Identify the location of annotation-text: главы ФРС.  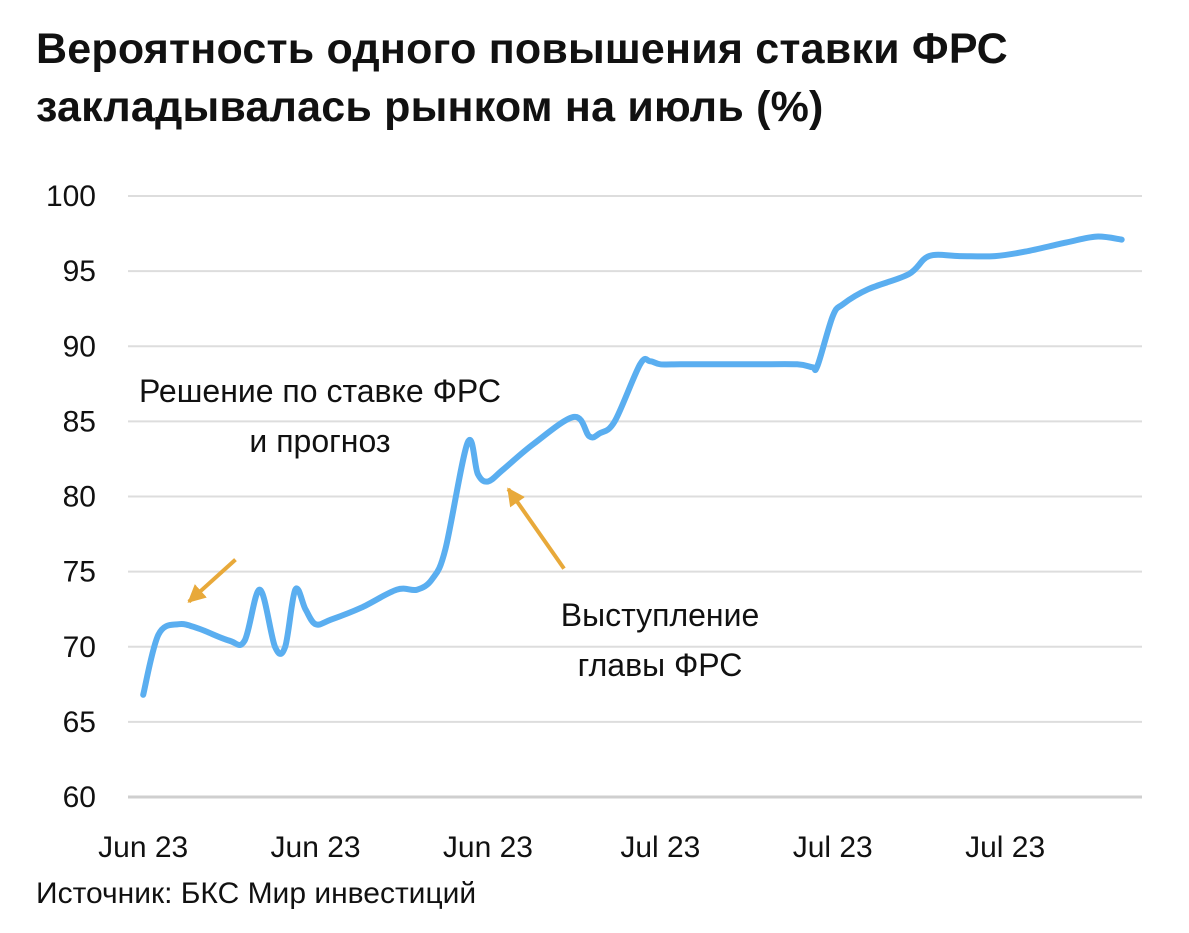
(660, 665).